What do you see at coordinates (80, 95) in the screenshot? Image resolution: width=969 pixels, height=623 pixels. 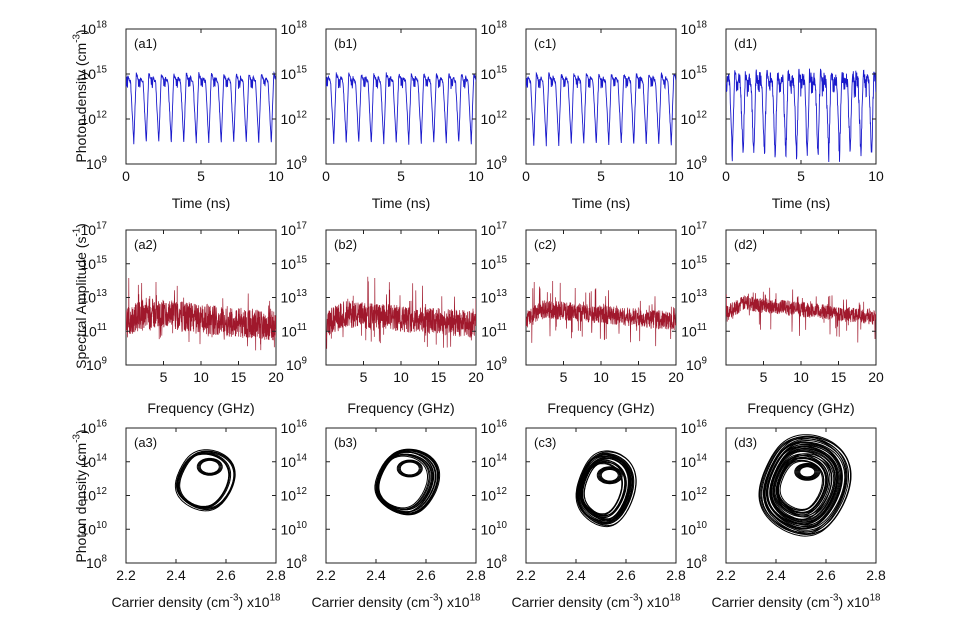 I see `row-time-series-ylabel: Photon density (cm-3)` at bounding box center [80, 95].